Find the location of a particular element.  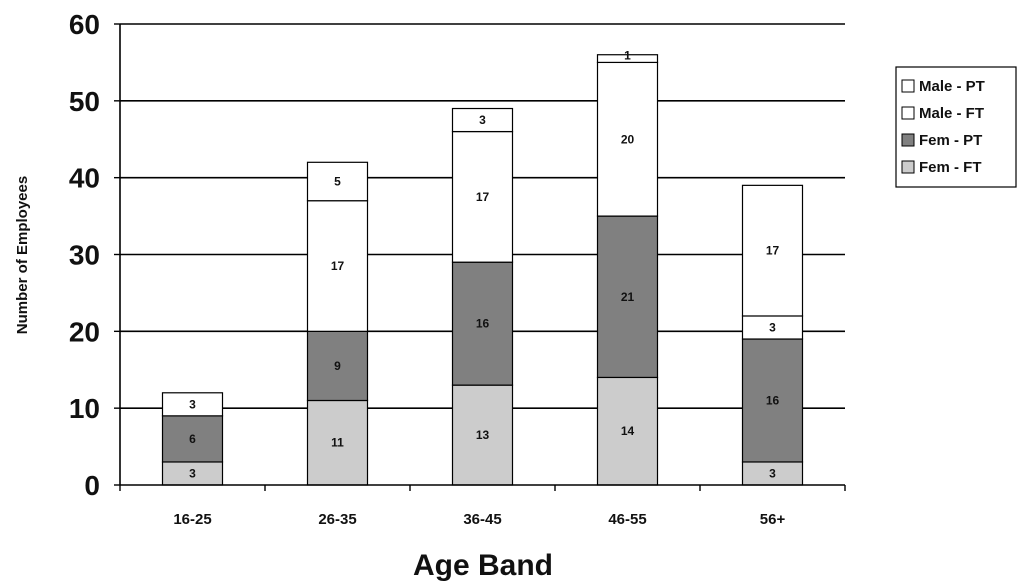

x-category-label: 46-55 is located at coordinates (627, 519).